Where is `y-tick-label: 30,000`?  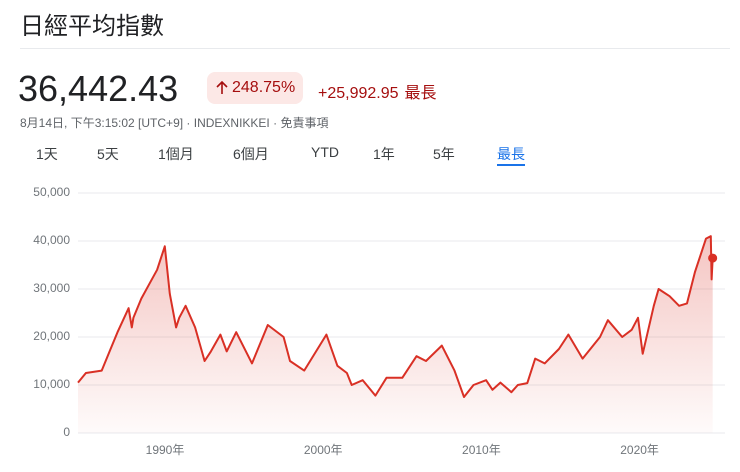 y-tick-label: 30,000 is located at coordinates (51, 288).